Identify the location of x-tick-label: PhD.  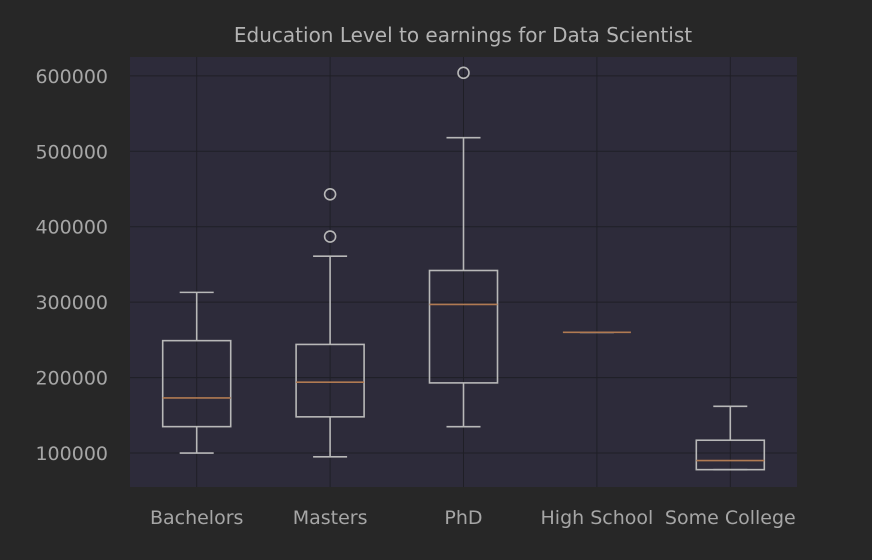
(463, 518).